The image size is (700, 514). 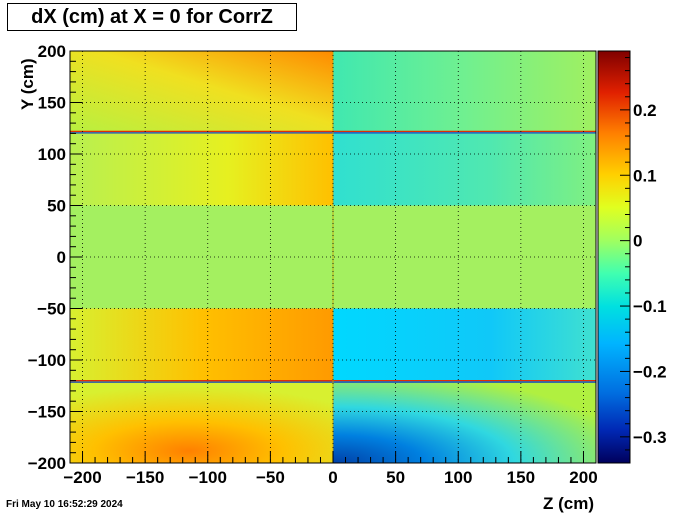 What do you see at coordinates (650, 437) in the screenshot?
I see `z-tick-label: −0.3` at bounding box center [650, 437].